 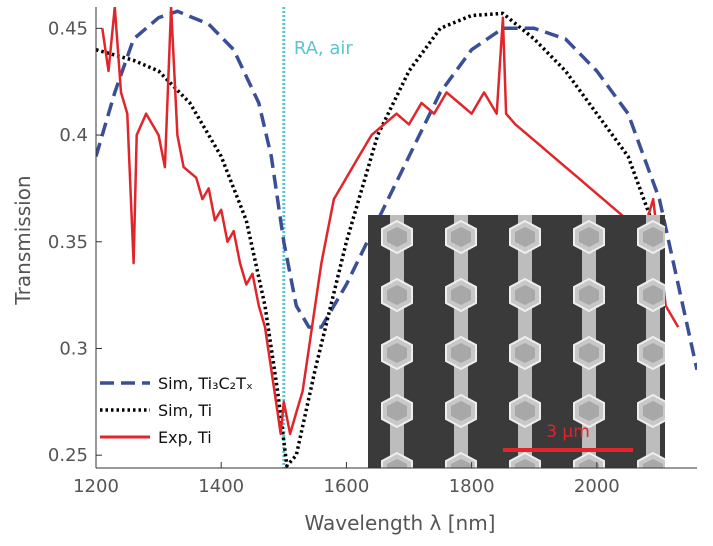 I want to click on scale-label: 3 μm, so click(x=568, y=432).